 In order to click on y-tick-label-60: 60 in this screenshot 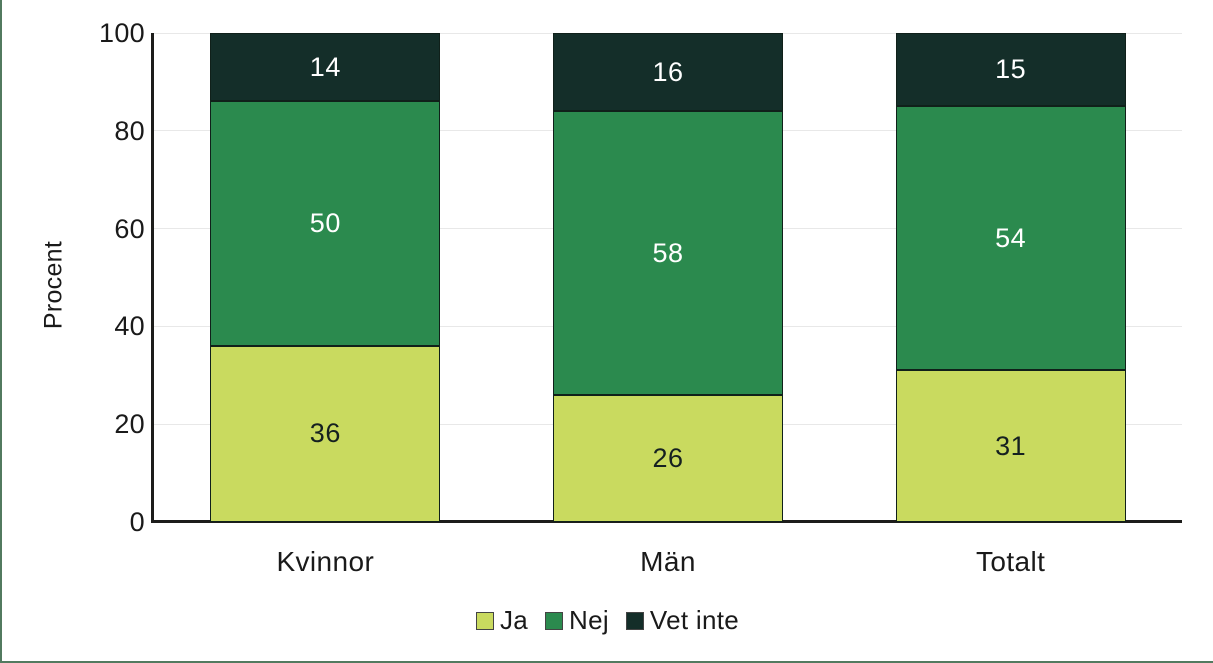, I will do `click(129, 228)`.